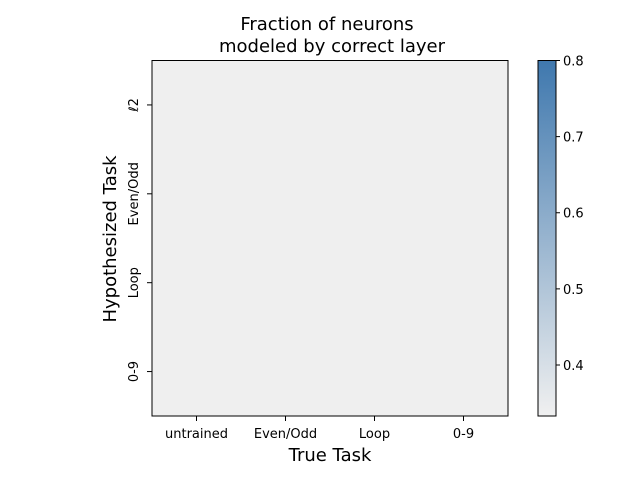 This screenshot has height=480, width=640. What do you see at coordinates (330, 455) in the screenshot?
I see `x-axis-label: True Task` at bounding box center [330, 455].